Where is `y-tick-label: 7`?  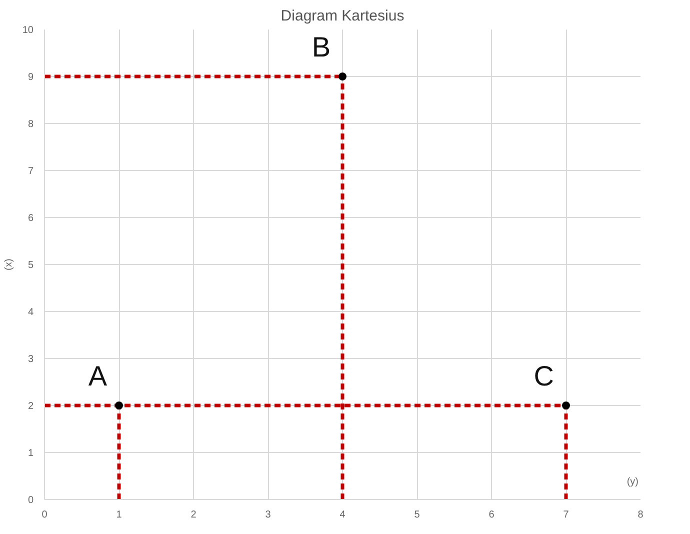
y-tick-label: 7 is located at coordinates (31, 171).